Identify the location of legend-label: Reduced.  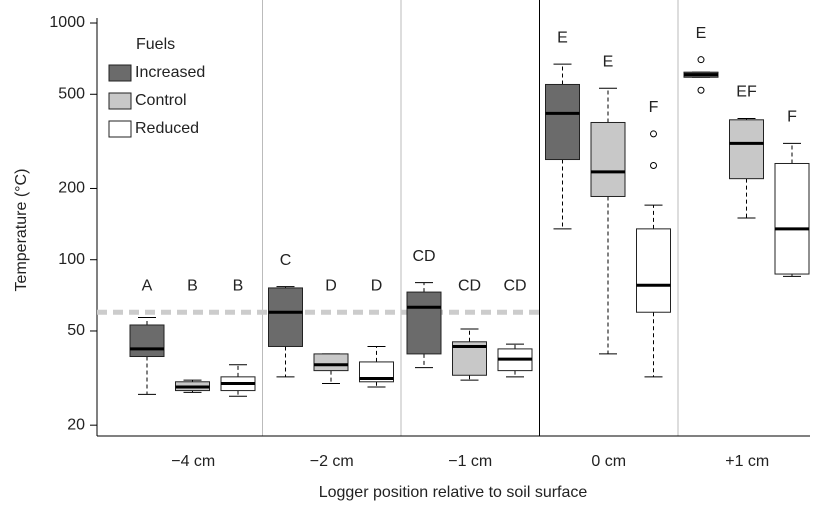
(167, 128).